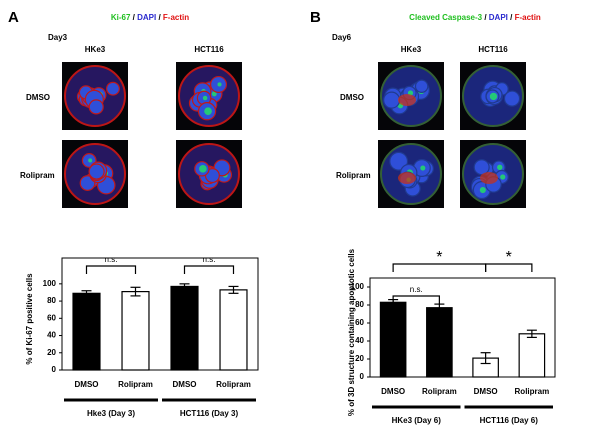  Describe the element at coordinates (13, 17) in the screenshot. I see `panel-label: A` at that location.